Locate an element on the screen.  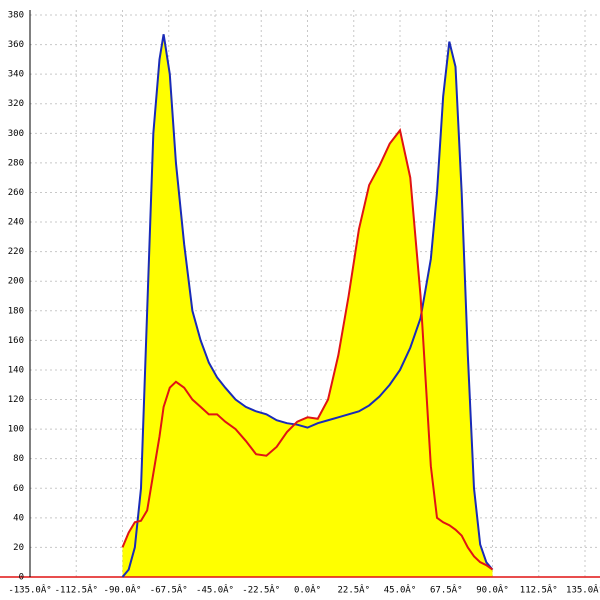
x-tick-label: -135.0Â° is located at coordinates (29, 590).